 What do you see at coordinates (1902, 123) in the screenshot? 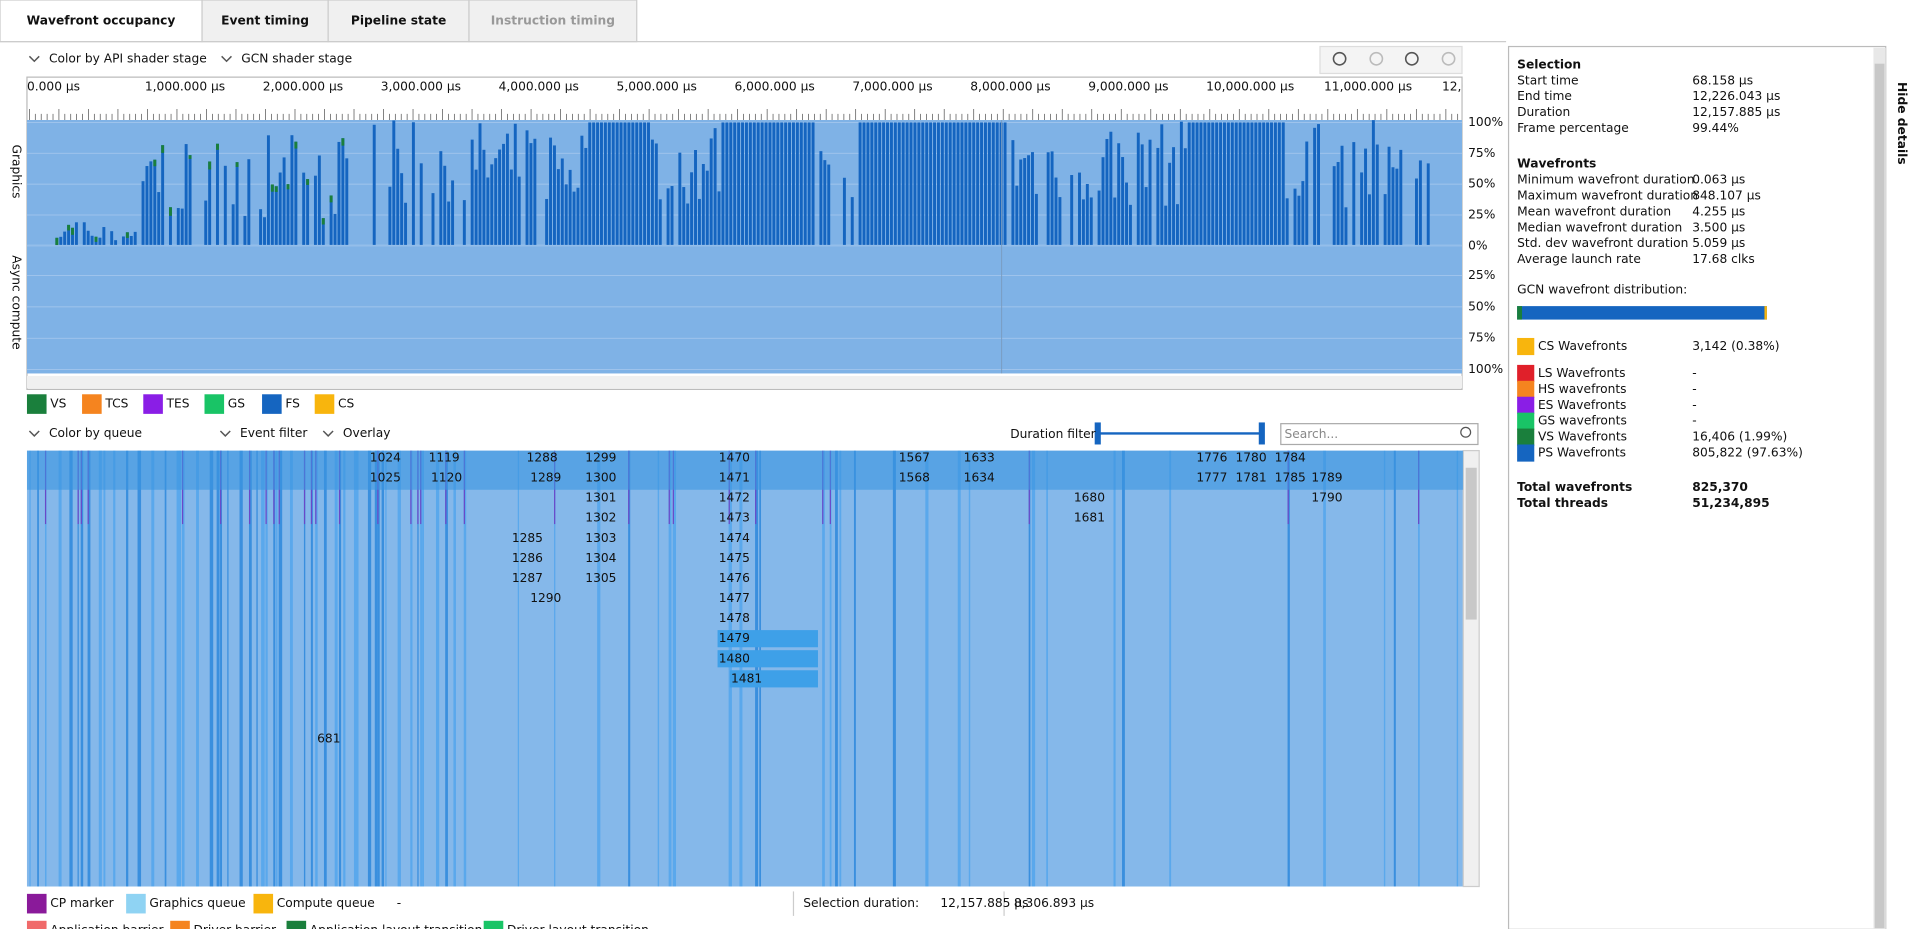
I see `hide-details: Hide details` at bounding box center [1902, 123].